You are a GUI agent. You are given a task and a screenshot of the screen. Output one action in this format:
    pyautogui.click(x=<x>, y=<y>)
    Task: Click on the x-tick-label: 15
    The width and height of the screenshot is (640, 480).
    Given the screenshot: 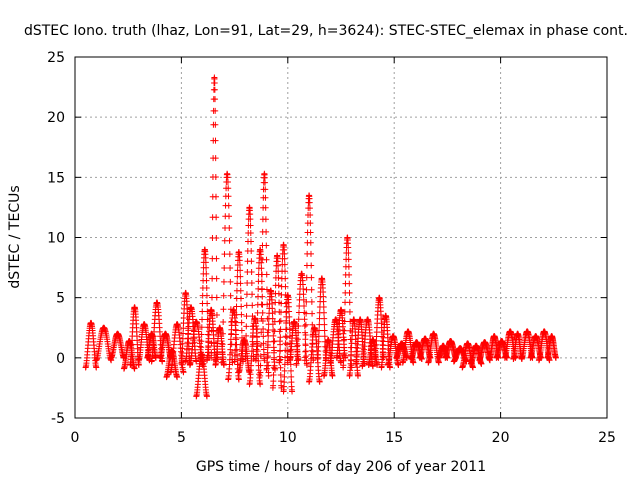 What is the action you would take?
    pyautogui.click(x=394, y=438)
    